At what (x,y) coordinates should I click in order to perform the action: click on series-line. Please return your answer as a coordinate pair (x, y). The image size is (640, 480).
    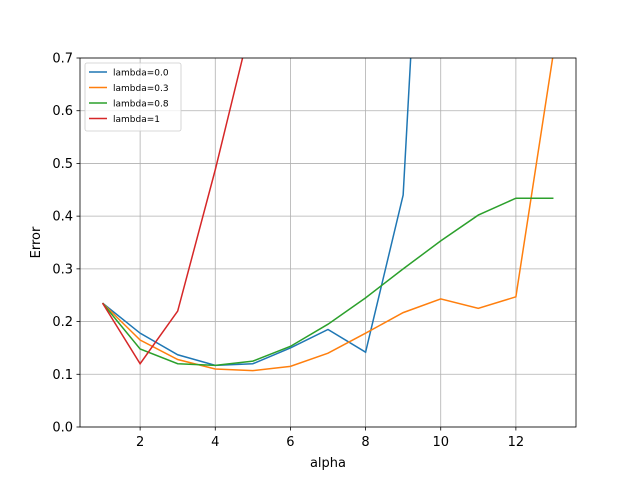
    Looking at the image, I should click on (172, 212).